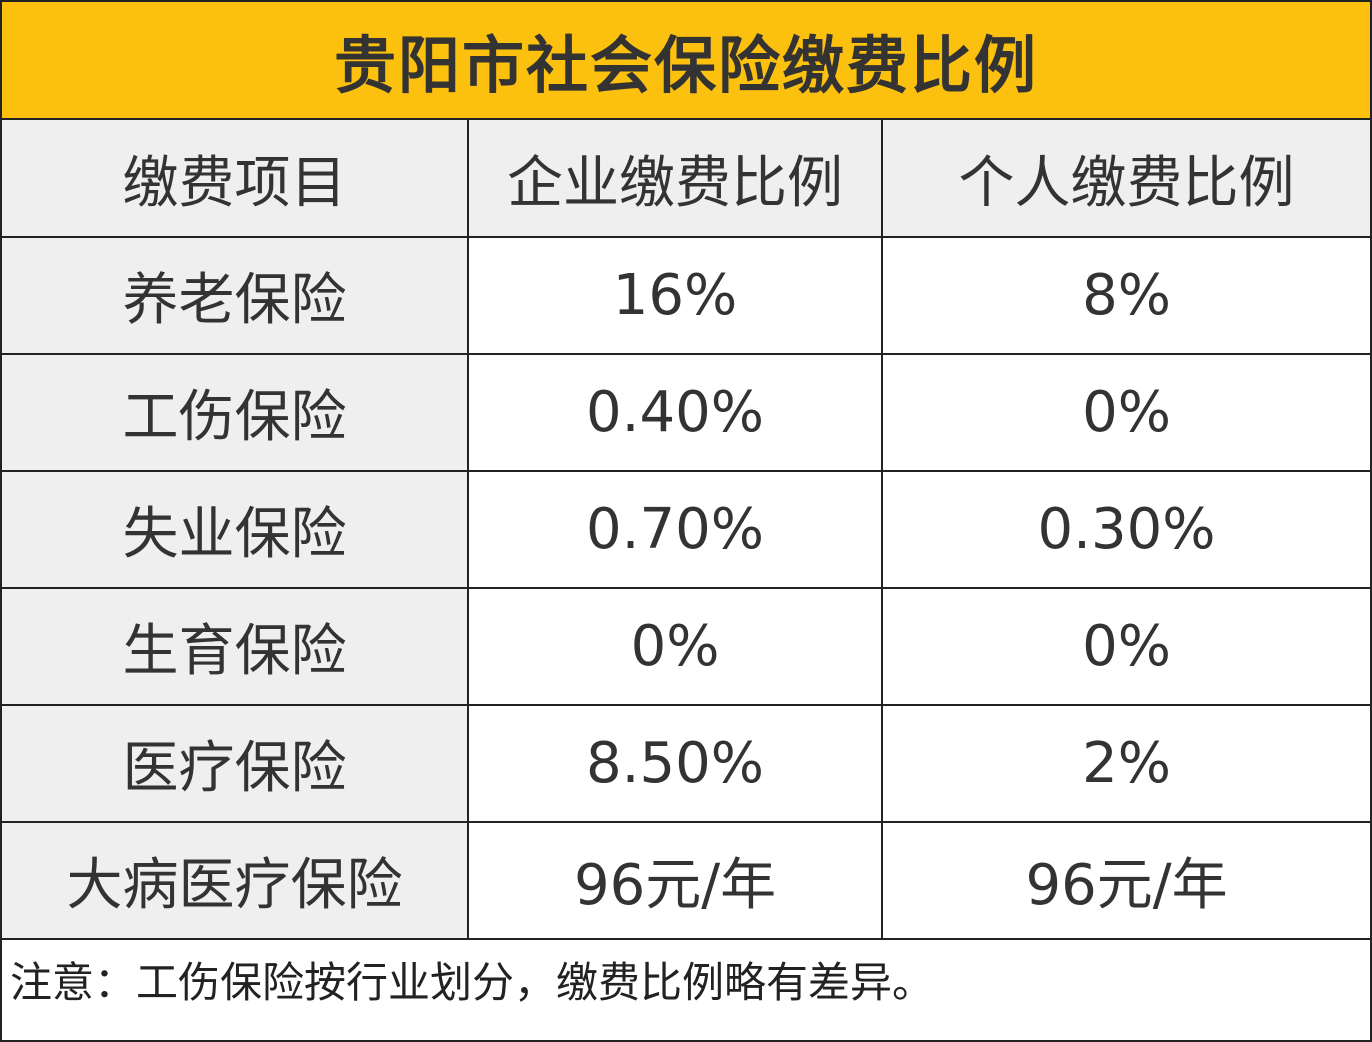 Image resolution: width=1372 pixels, height=1042 pixels. Describe the element at coordinates (685, 65) in the screenshot. I see `page-title: 贵阳市社会保险缴费比例` at that location.